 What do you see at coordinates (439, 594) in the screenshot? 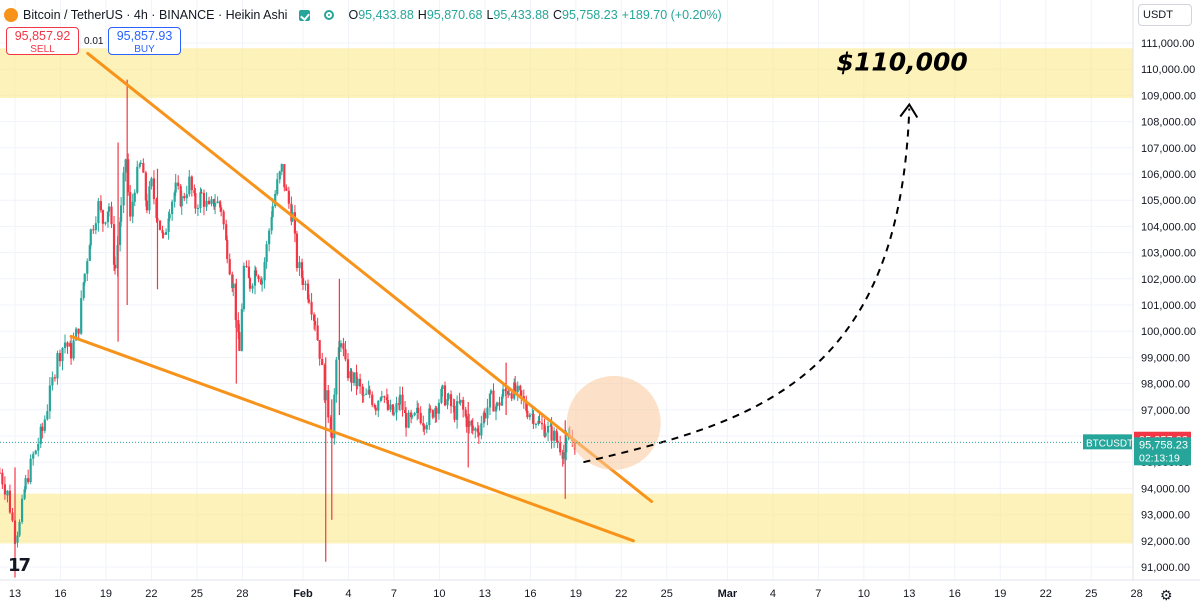
I see `time-tick-label: 10` at bounding box center [439, 594].